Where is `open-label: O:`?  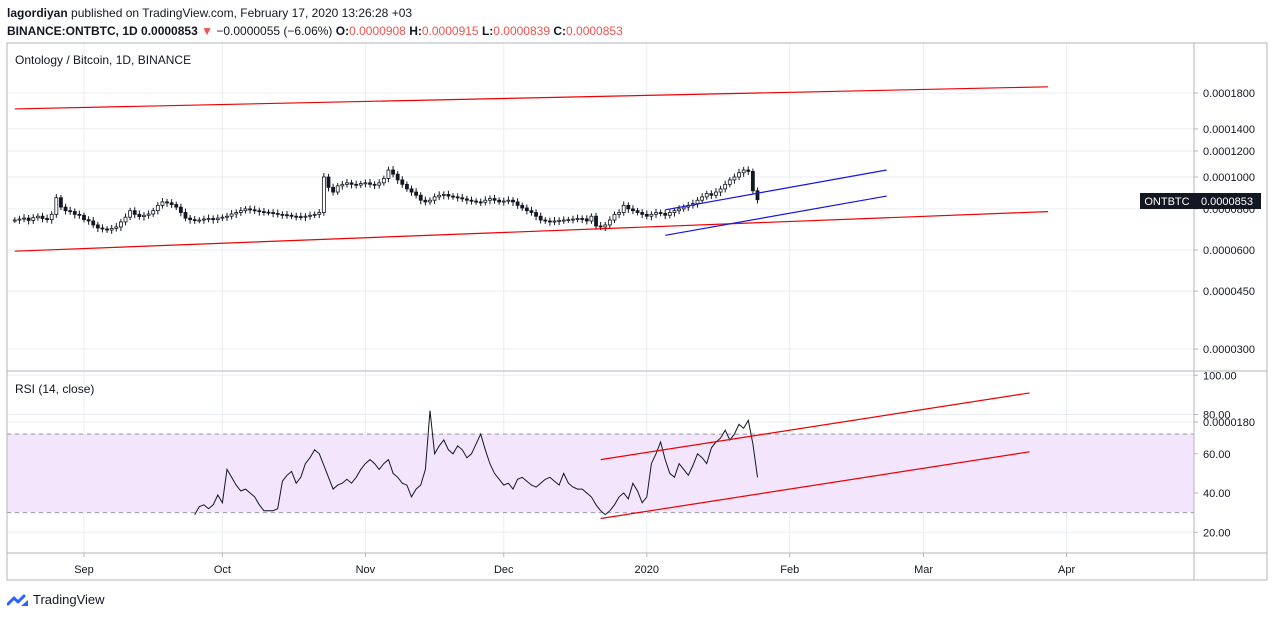
open-label: O: is located at coordinates (342, 31).